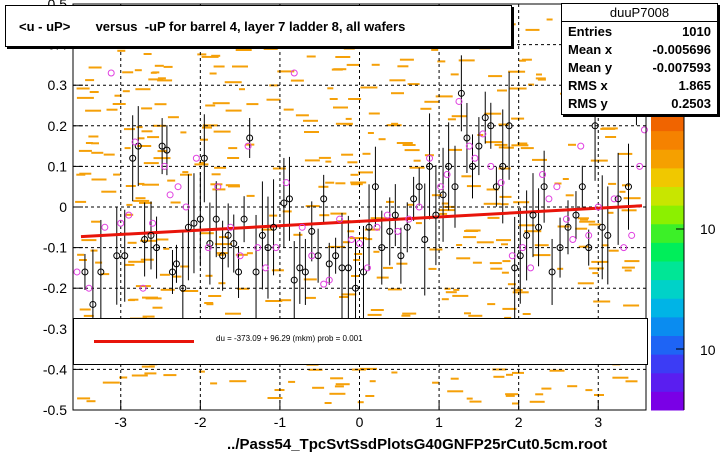  Describe the element at coordinates (708, 350) in the screenshot. I see `palette-label-lower: 10` at that location.